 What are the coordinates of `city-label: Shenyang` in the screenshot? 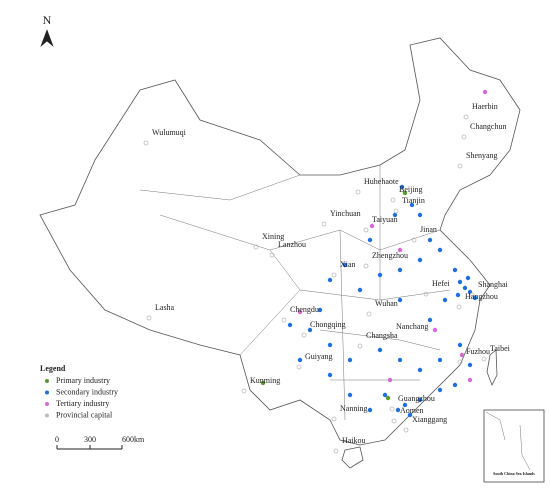 It's located at (482, 155).